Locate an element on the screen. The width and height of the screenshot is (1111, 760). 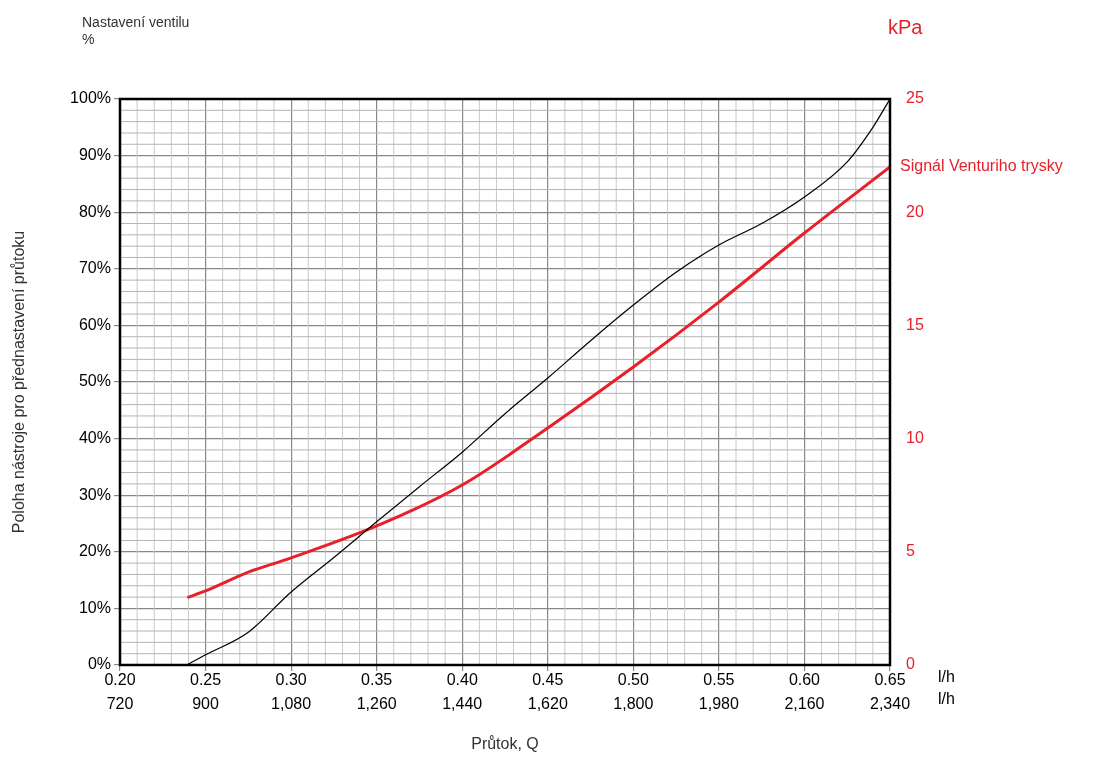
x2-tick-label: 1,080 is located at coordinates (291, 704).